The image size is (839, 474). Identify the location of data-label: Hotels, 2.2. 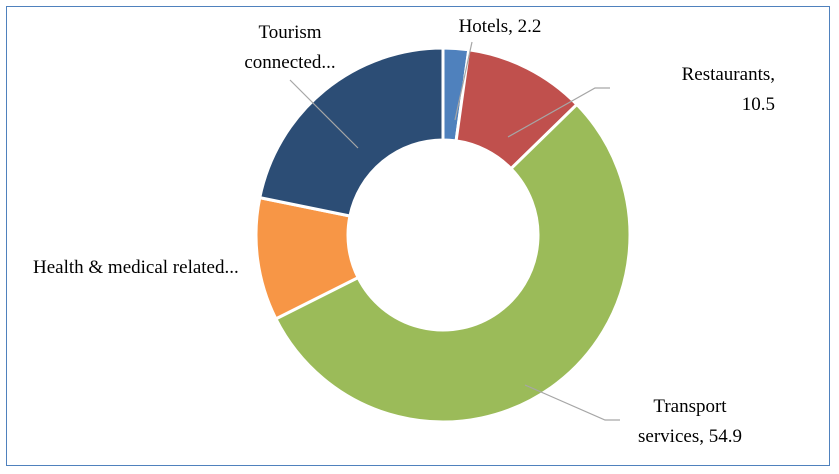
(500, 26).